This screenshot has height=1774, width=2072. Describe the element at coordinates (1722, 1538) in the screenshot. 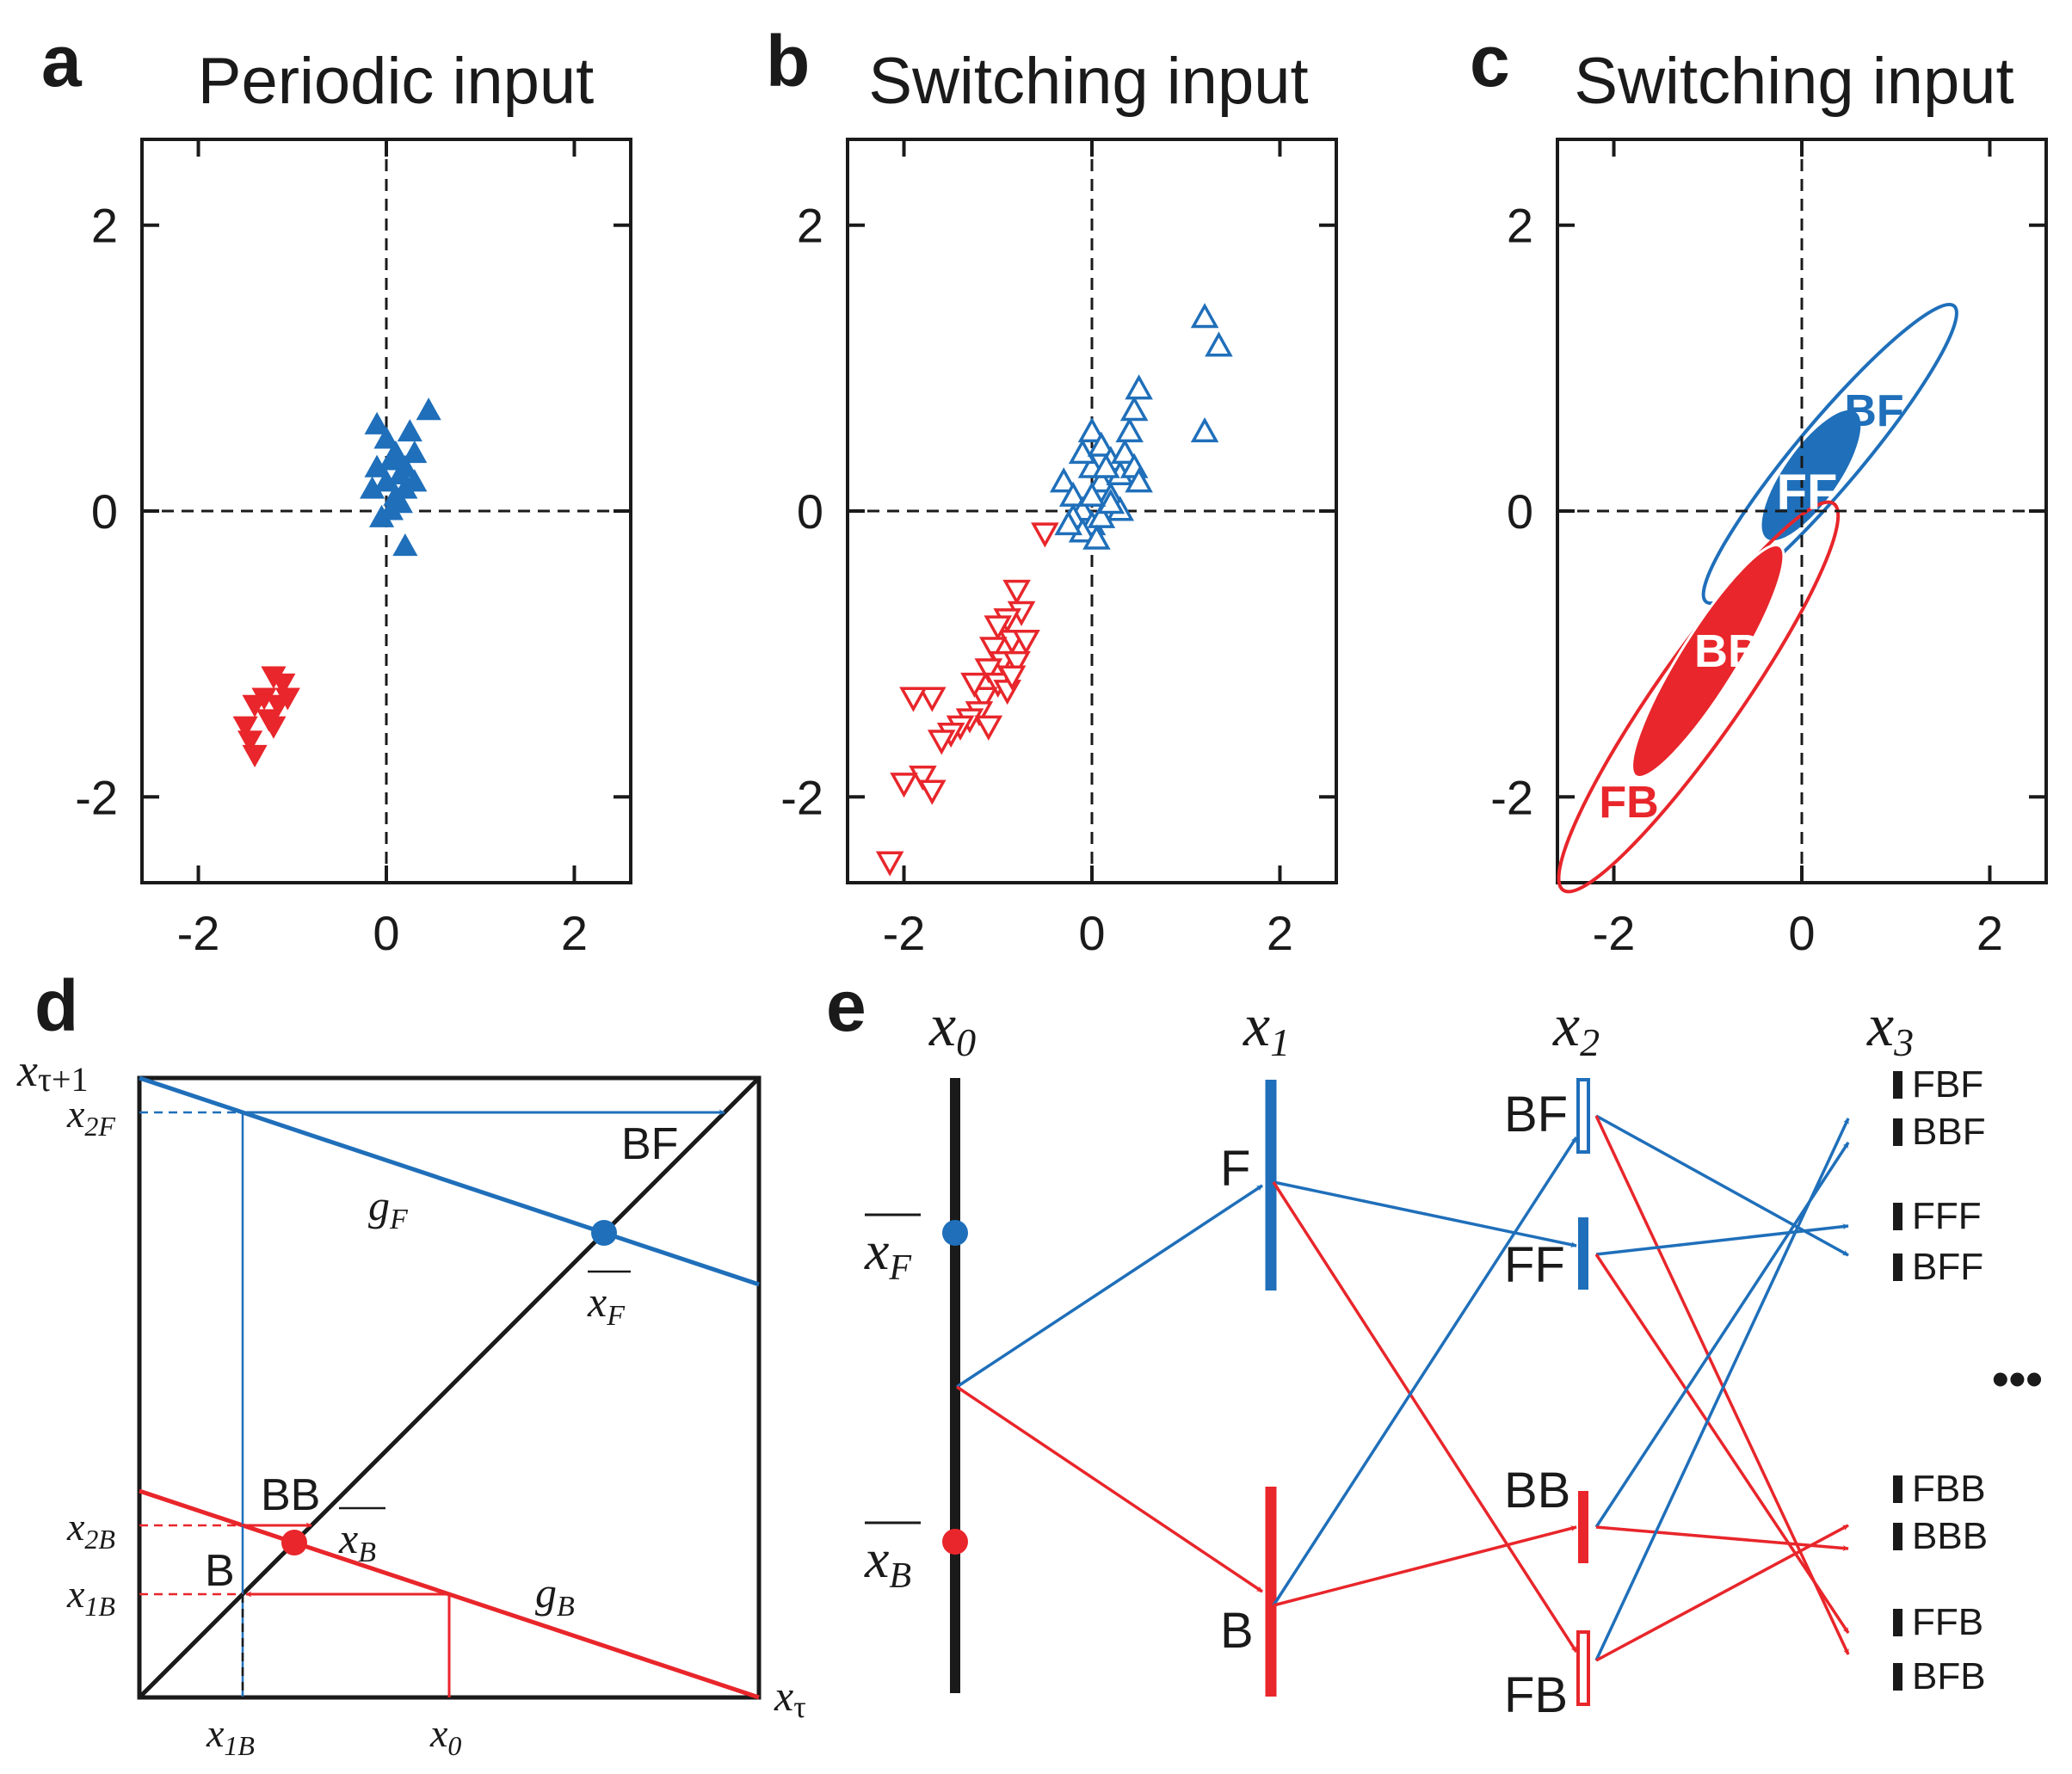

I see `arrow-BB-BBB` at that location.